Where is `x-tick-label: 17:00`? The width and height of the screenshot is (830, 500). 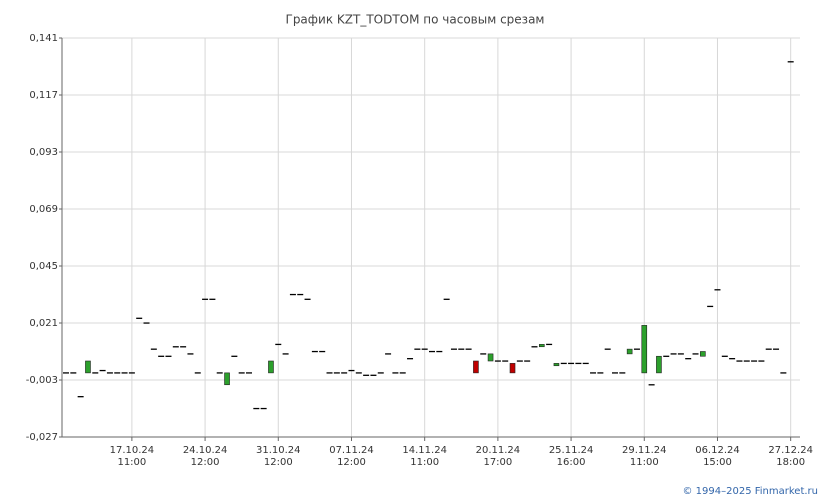 x-tick-label: 17:00 is located at coordinates (497, 462).